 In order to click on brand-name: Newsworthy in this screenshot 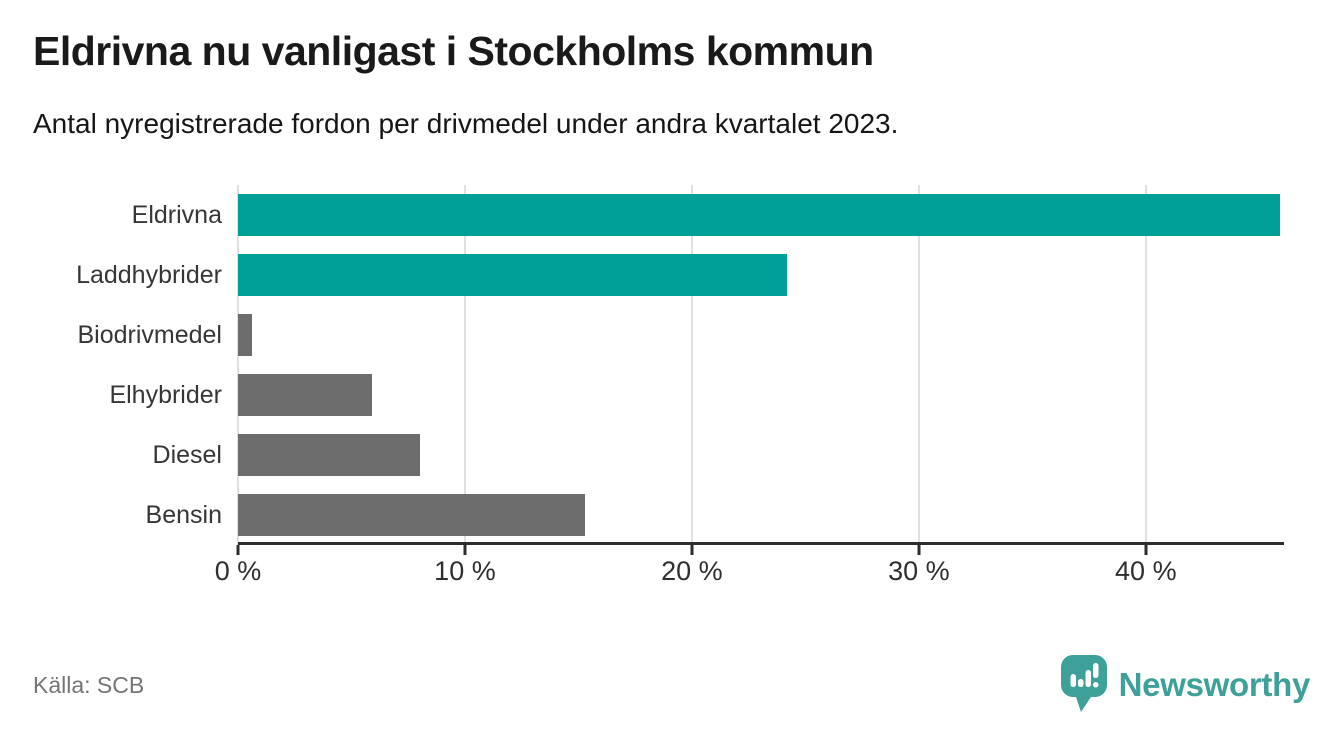, I will do `click(1214, 684)`.